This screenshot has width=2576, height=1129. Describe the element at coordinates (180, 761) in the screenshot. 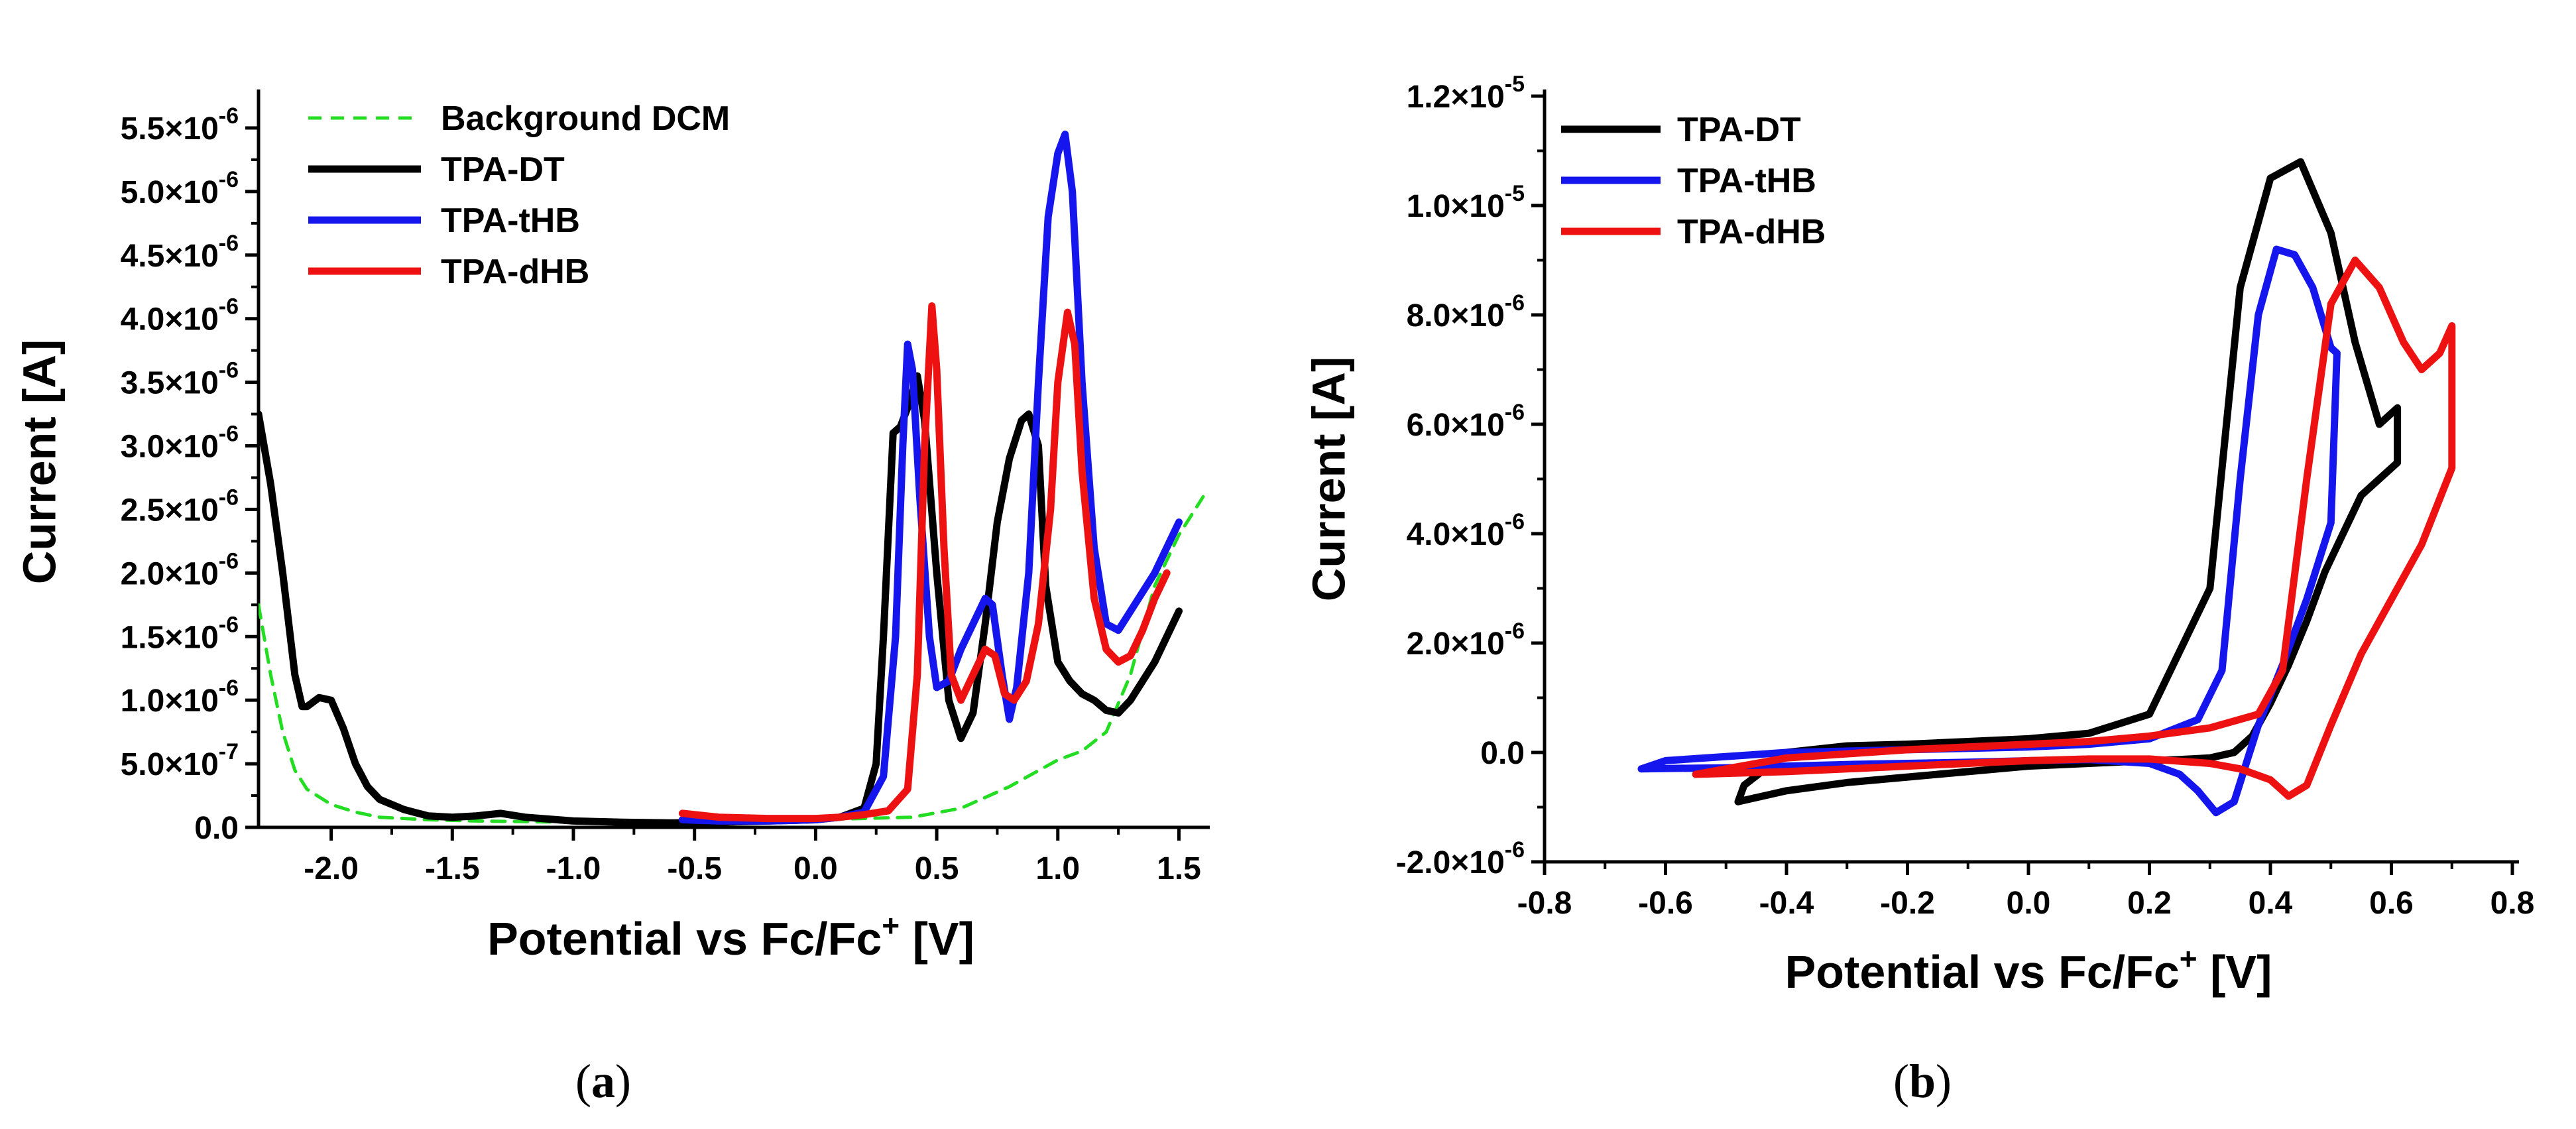

I see `a-y-tick-label: 5.0×10⁻⁷` at that location.